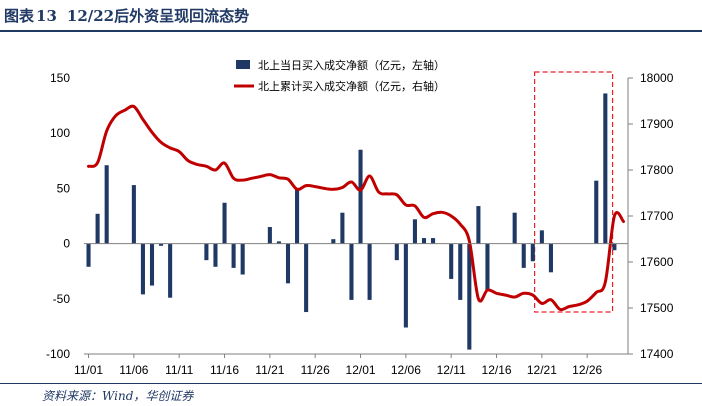 Image resolution: width=702 pixels, height=406 pixels. What do you see at coordinates (596, 212) in the screenshot?
I see `bar-12/27` at bounding box center [596, 212].